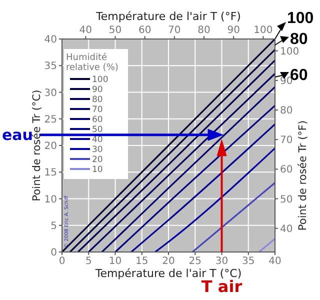  What do you see at coordinates (286, 229) in the screenshot?
I see `y2-tick-label: 40` at bounding box center [286, 229].